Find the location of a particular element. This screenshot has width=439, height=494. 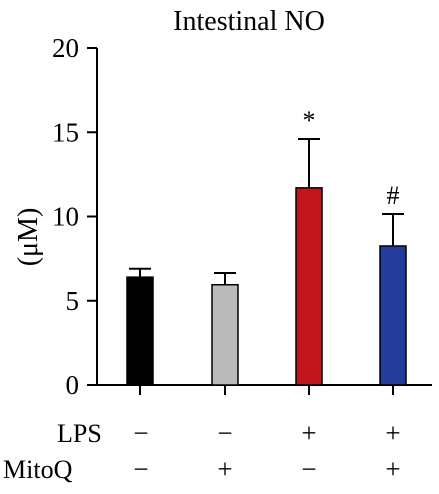

y-tick-label: 0 is located at coordinates (73, 385).